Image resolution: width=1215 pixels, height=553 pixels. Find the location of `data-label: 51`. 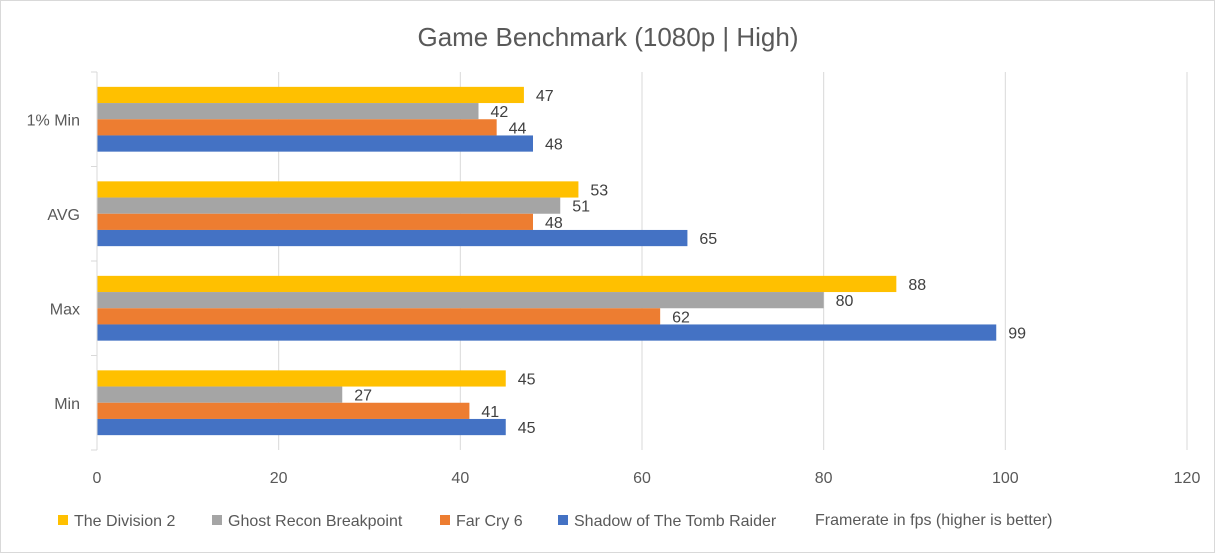

data-label: 51 is located at coordinates (581, 207).